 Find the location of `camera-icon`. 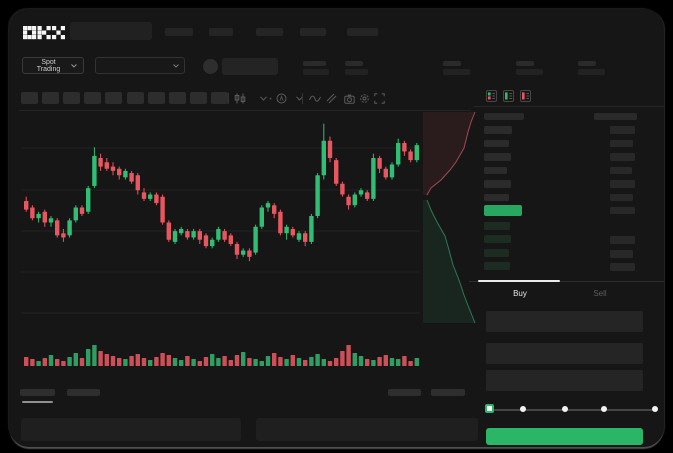

camera-icon is located at coordinates (349, 98).